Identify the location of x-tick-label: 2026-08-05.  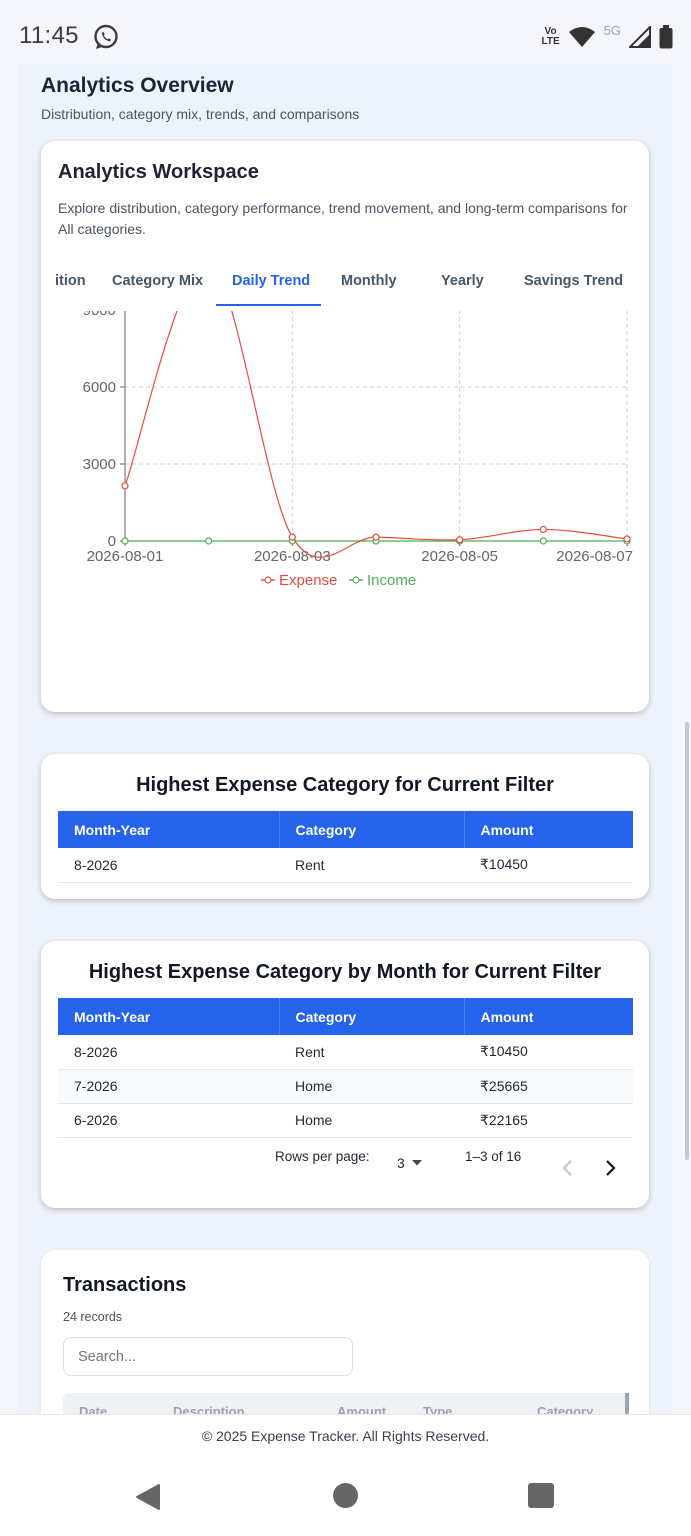
(459, 556).